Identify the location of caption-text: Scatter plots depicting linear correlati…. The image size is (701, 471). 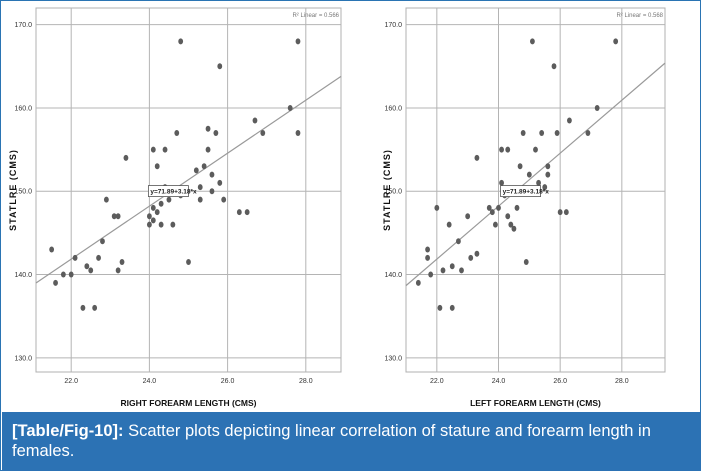
(331, 441).